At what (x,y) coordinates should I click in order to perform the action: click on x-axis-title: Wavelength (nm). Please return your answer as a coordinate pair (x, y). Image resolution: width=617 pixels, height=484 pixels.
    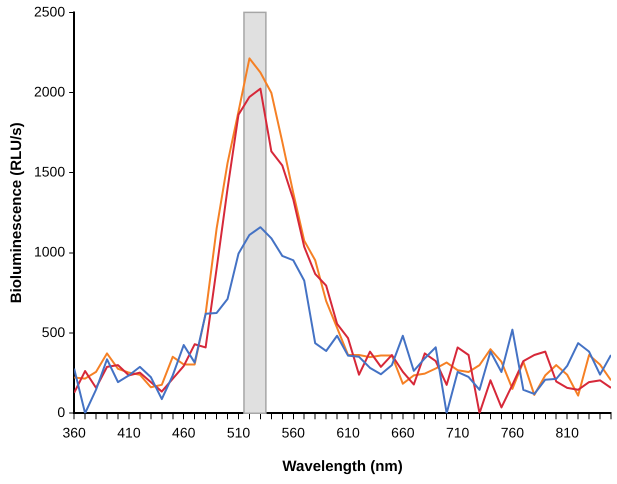
    Looking at the image, I should click on (342, 467).